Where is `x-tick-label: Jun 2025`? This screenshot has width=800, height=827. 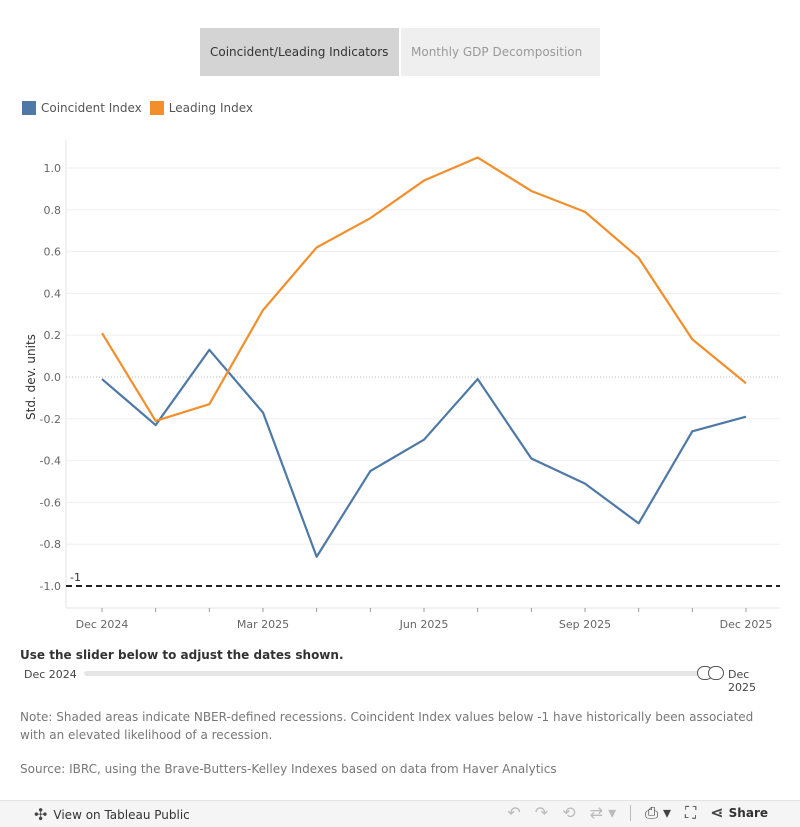
x-tick-label: Jun 2025 is located at coordinates (424, 624).